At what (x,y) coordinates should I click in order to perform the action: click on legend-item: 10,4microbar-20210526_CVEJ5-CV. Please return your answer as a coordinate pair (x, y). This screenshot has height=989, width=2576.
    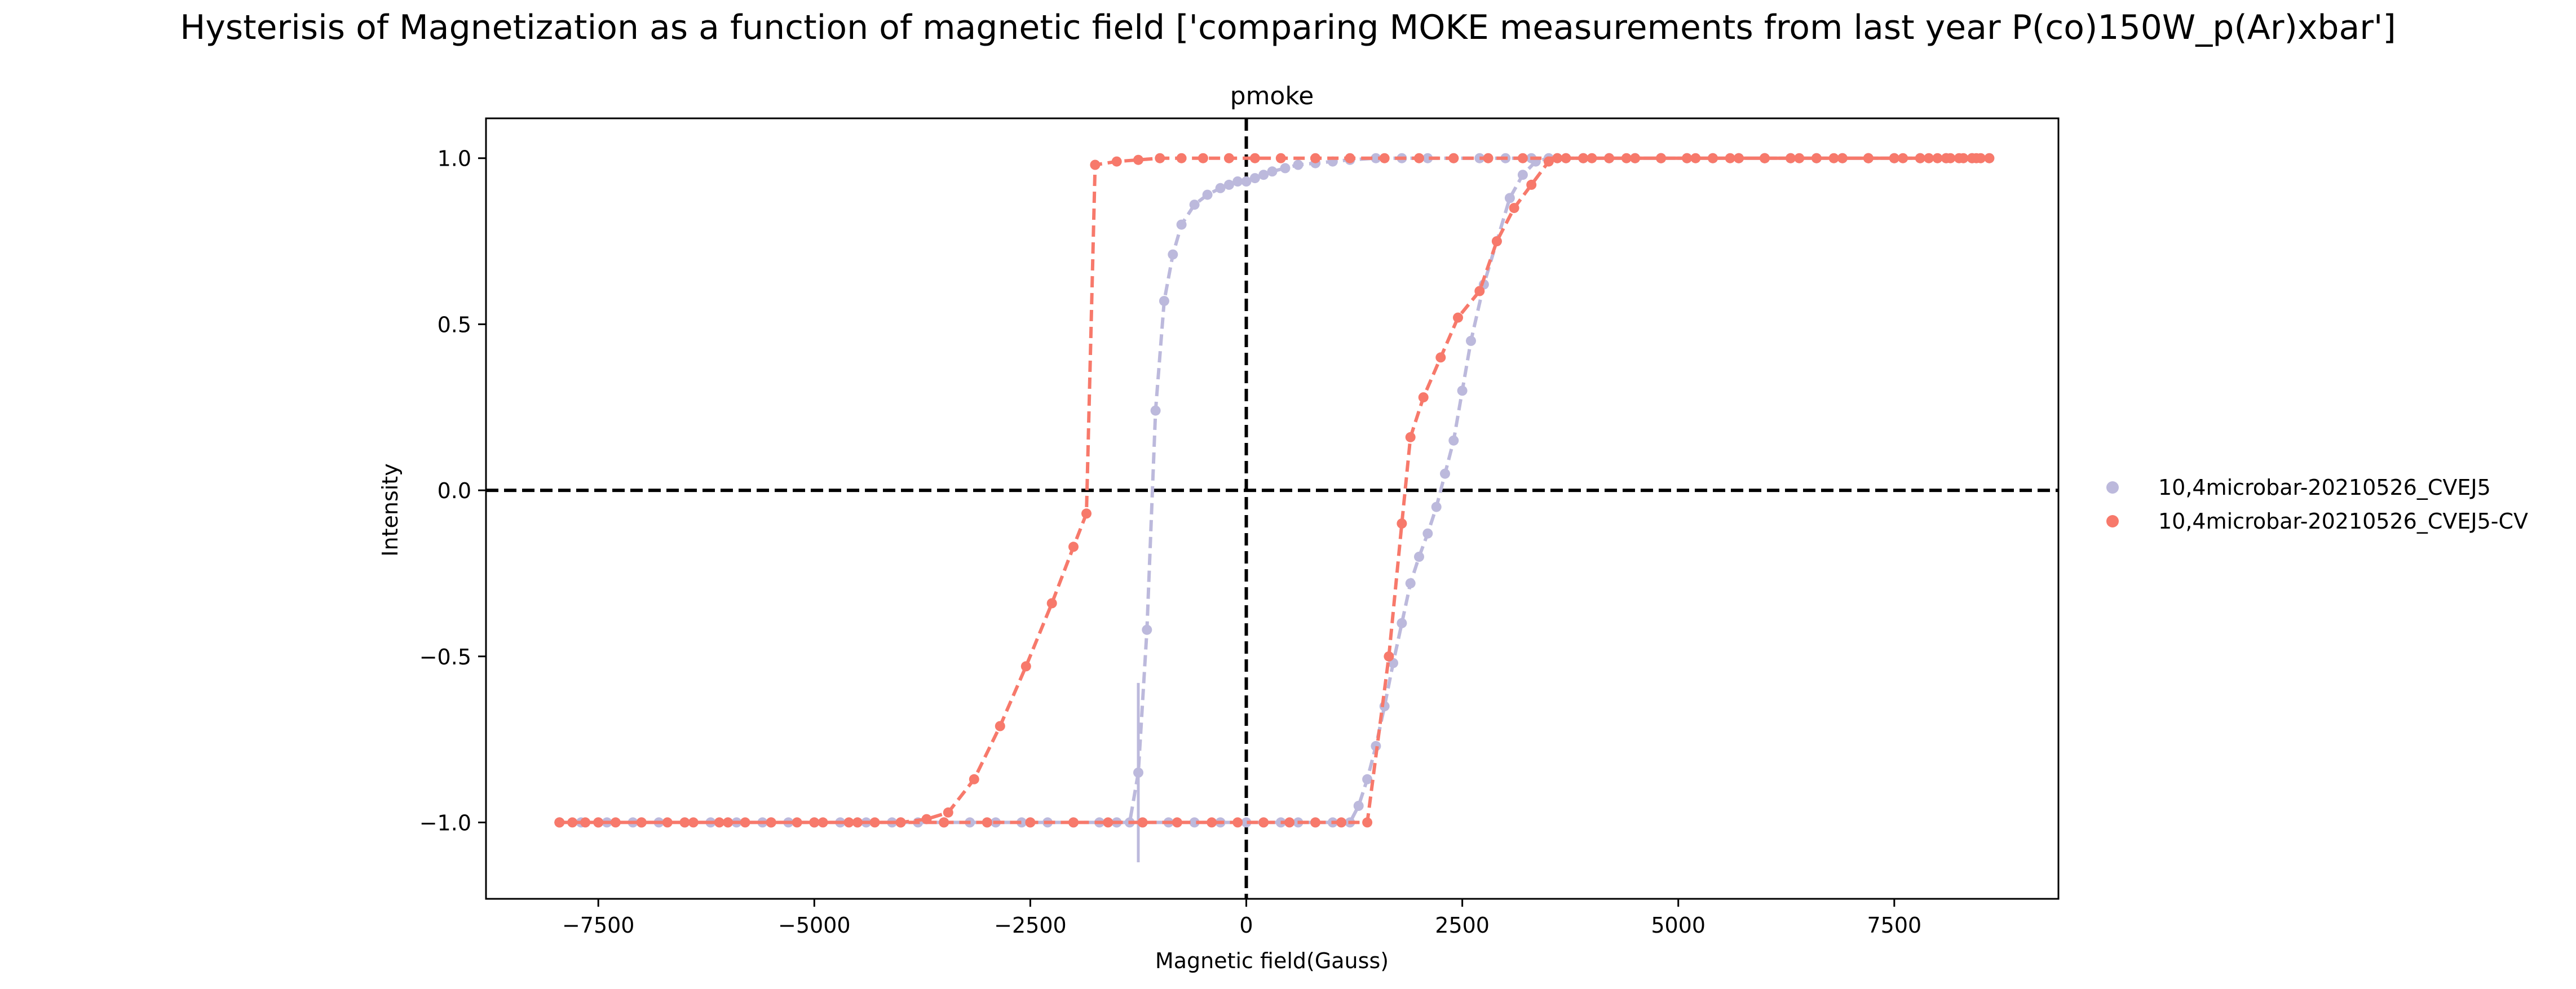
    Looking at the image, I should click on (2307, 521).